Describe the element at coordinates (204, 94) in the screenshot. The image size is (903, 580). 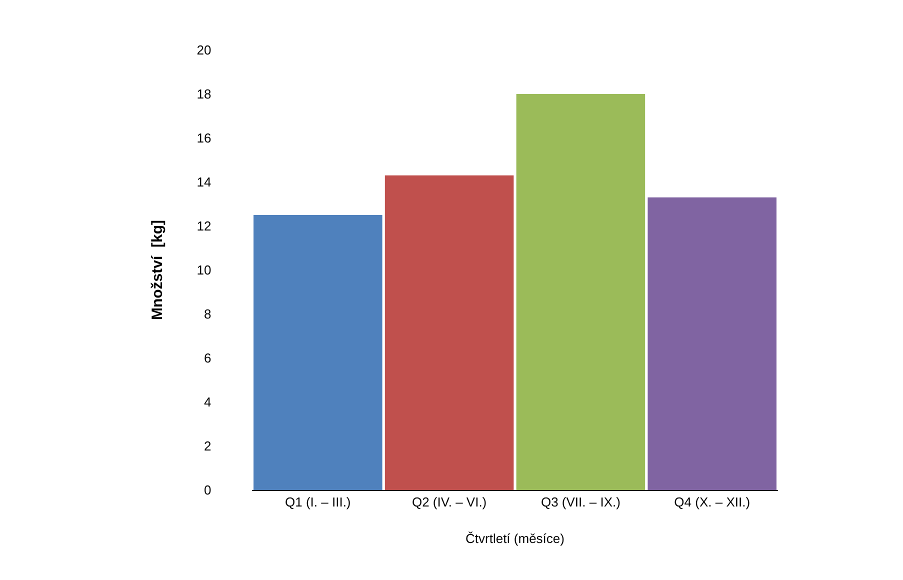
I see `y-tick-label: 18` at that location.